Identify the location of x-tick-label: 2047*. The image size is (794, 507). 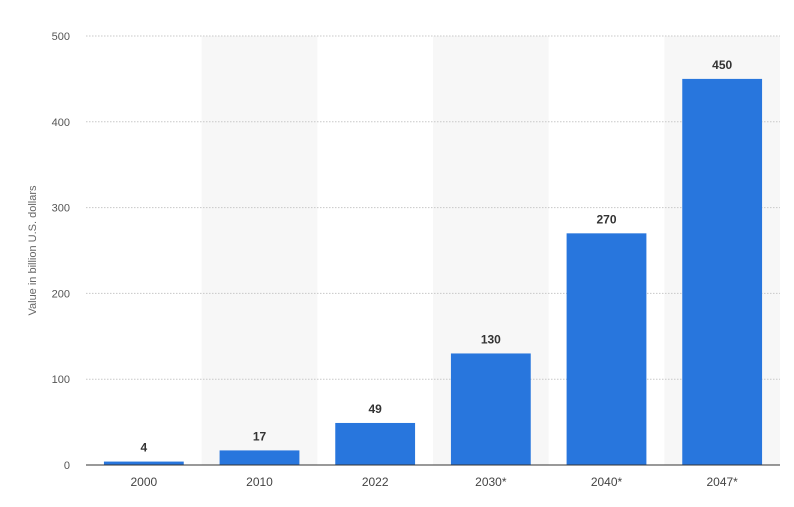
(722, 482).